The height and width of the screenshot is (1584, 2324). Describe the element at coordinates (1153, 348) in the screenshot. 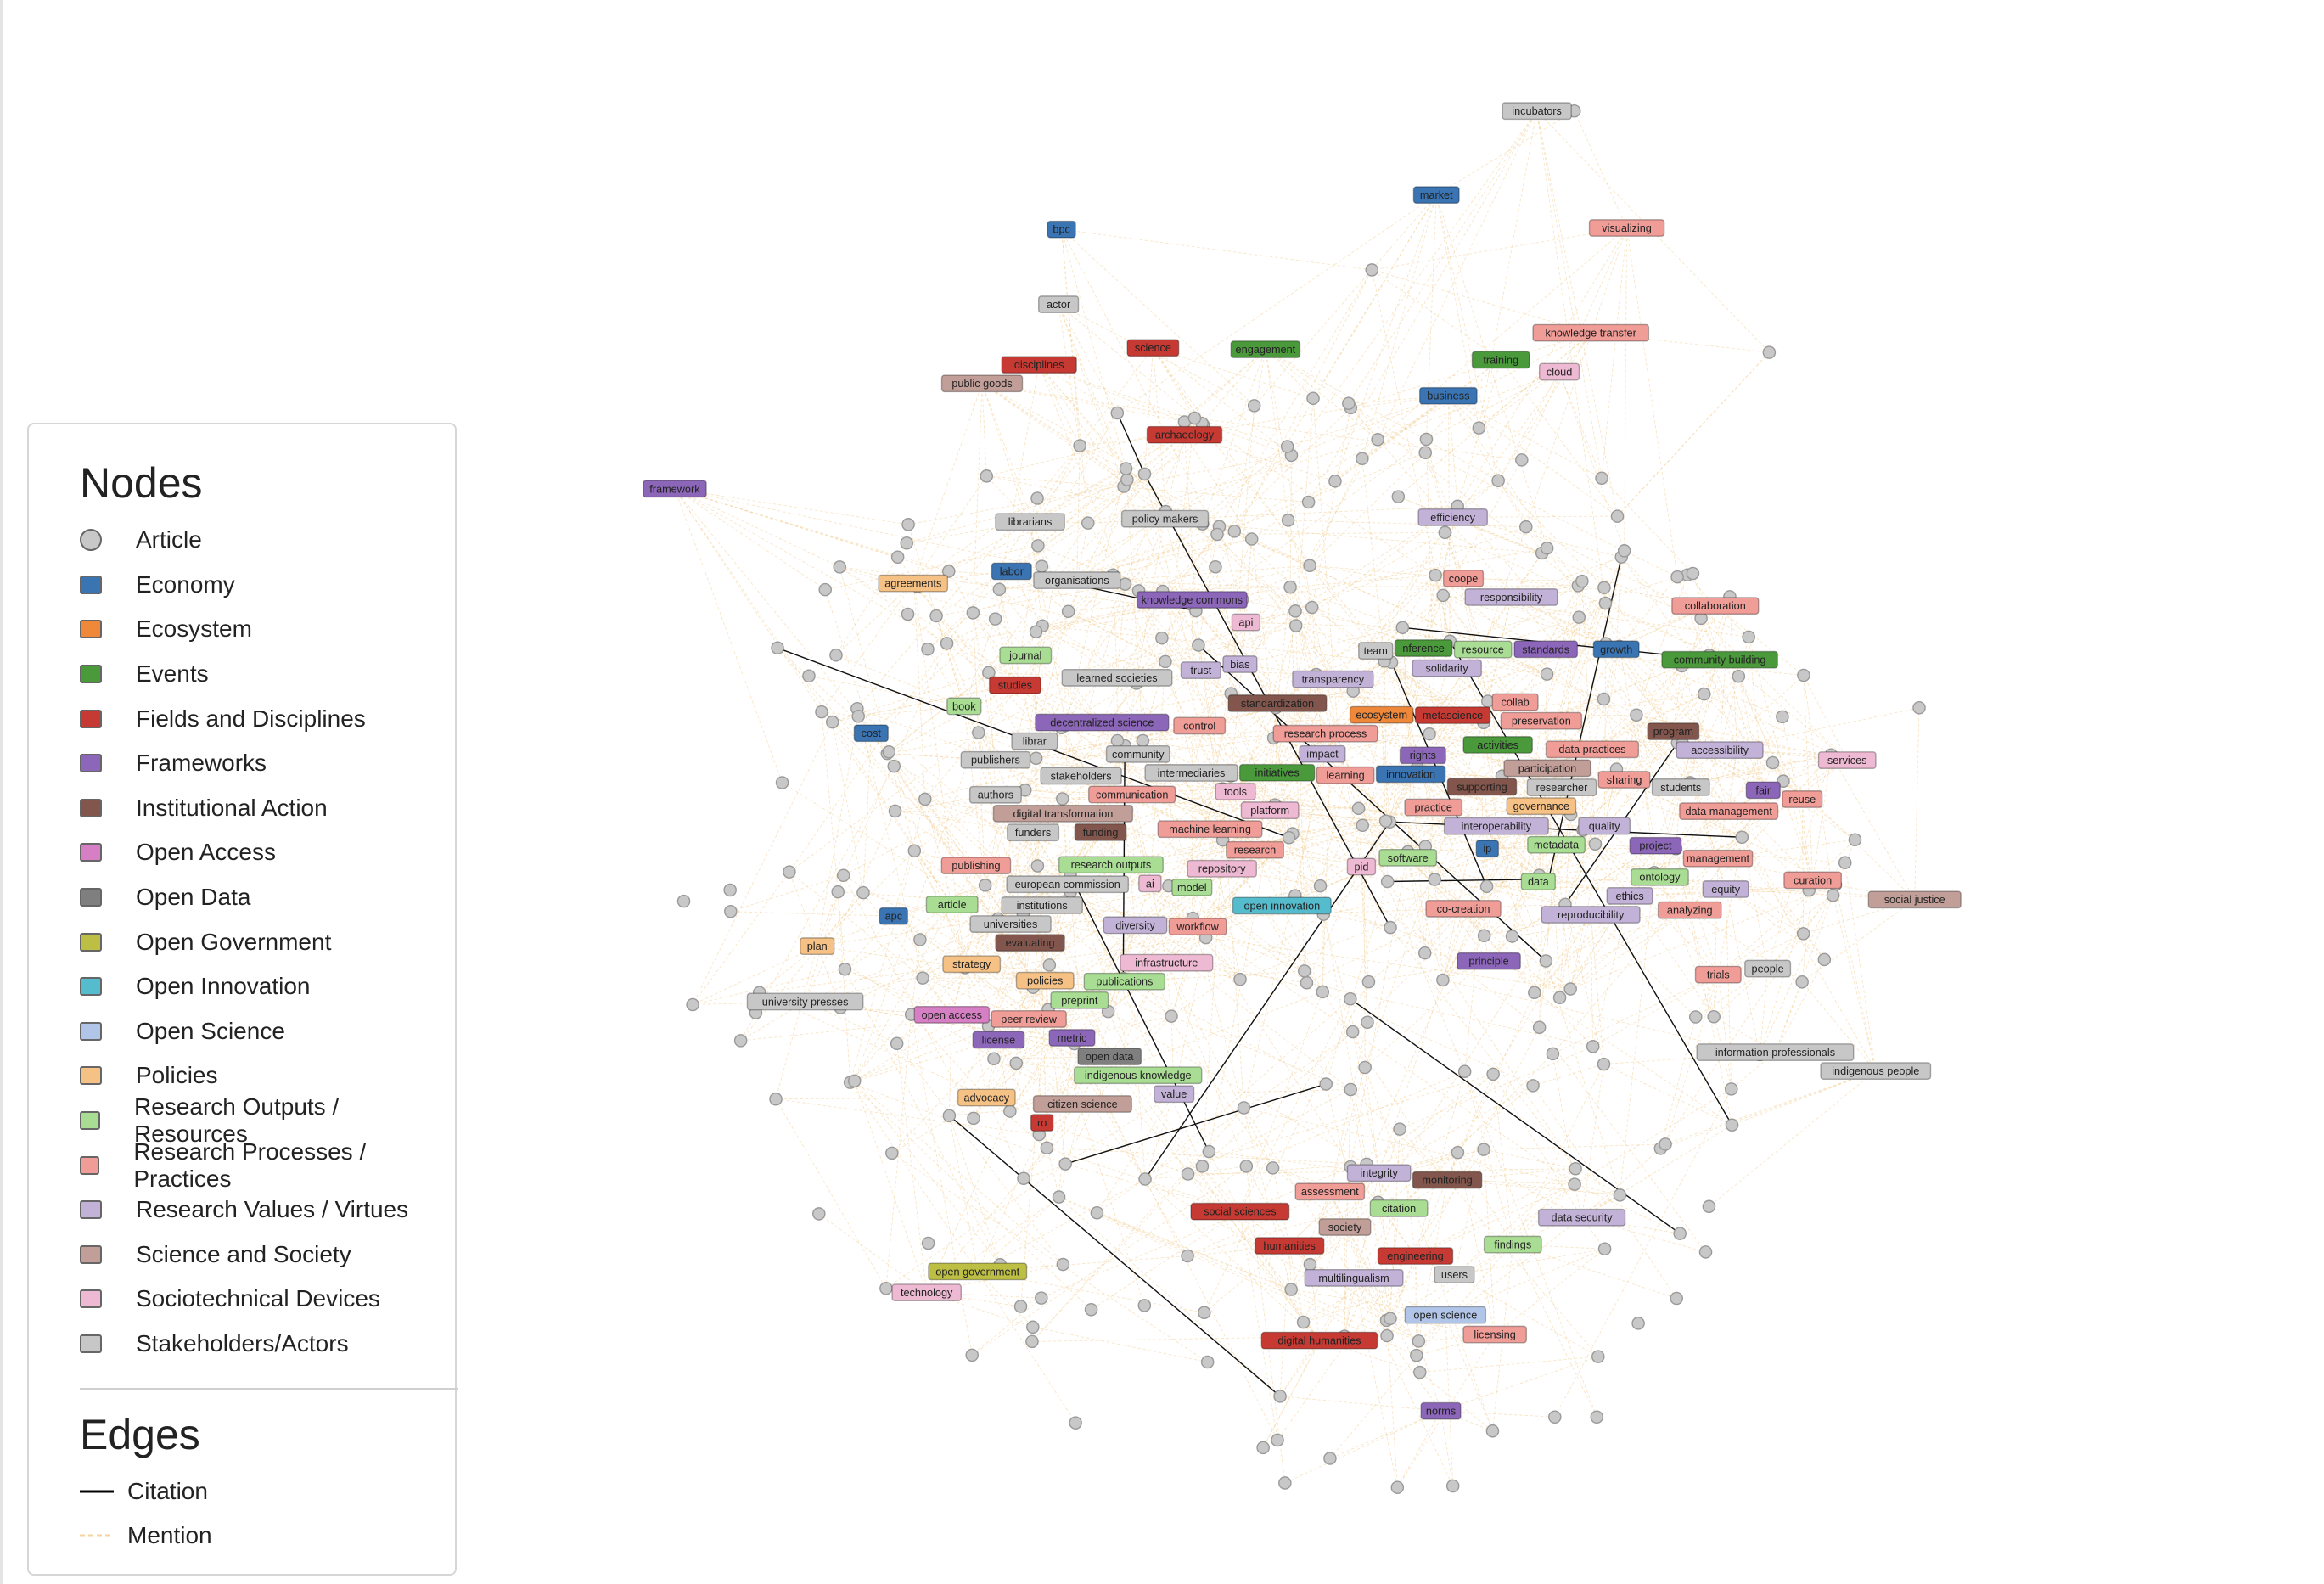

I see `concept-node-science: science` at that location.